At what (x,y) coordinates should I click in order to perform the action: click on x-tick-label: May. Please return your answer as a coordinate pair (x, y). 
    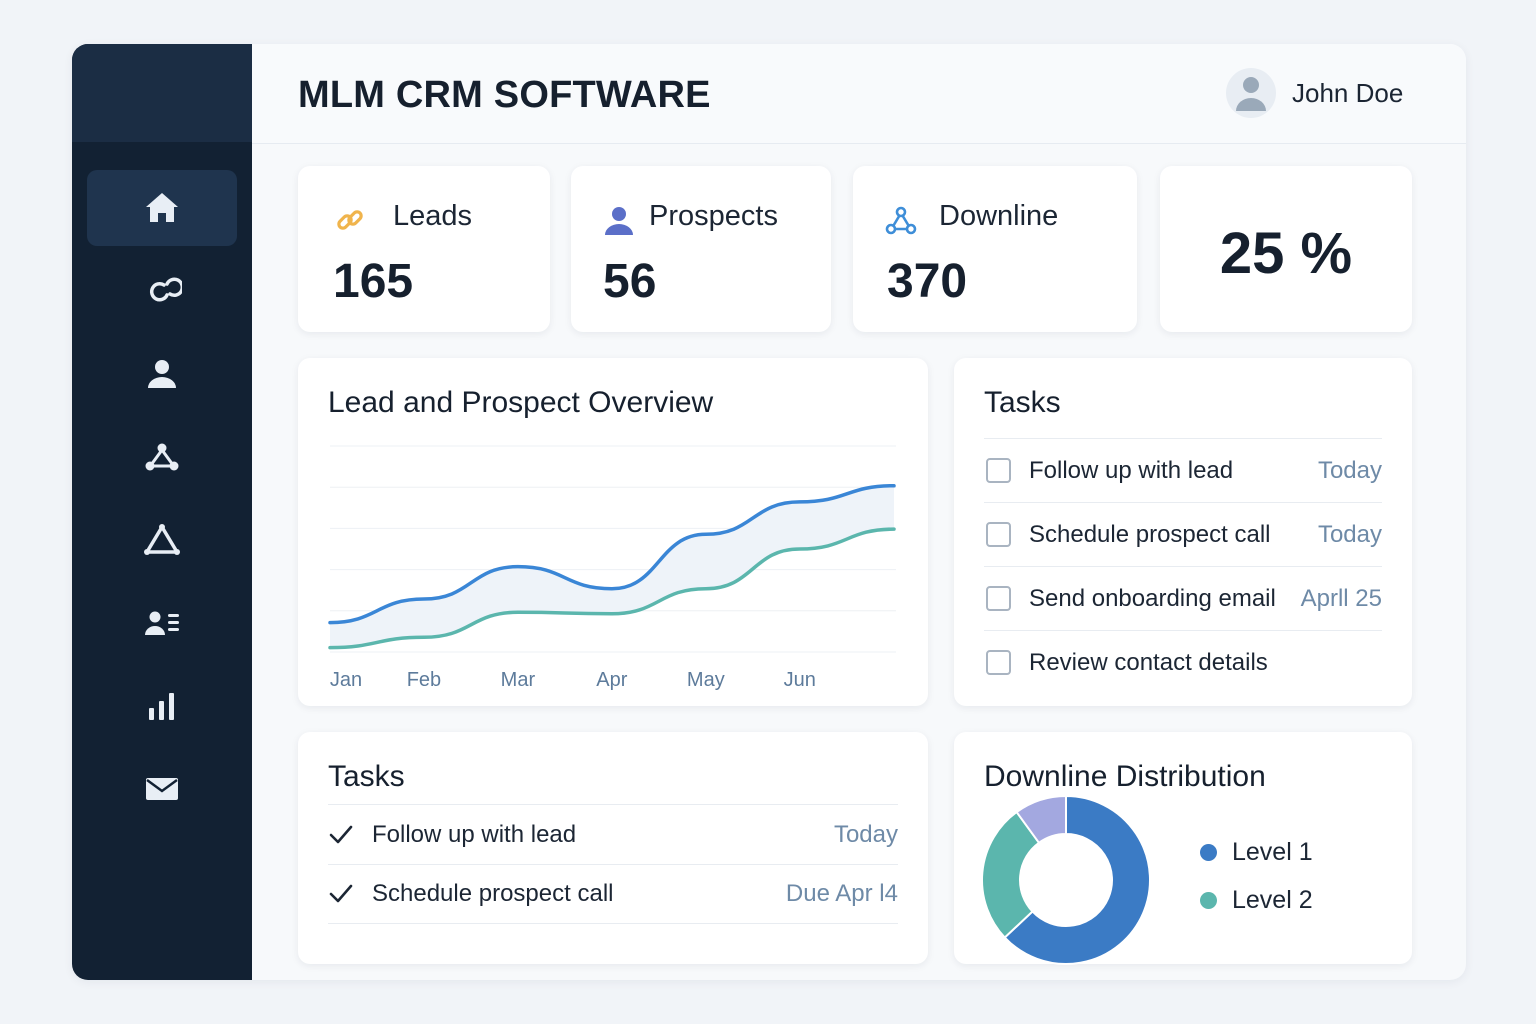
    Looking at the image, I should click on (706, 680).